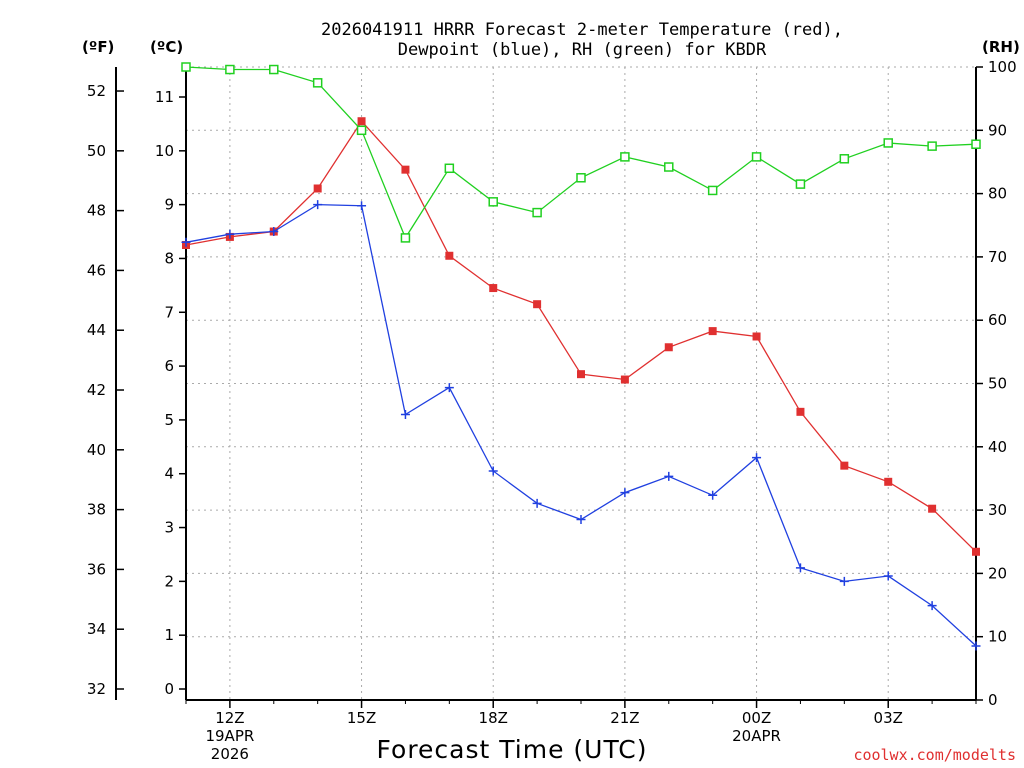 Image resolution: width=1024 pixels, height=768 pixels. Describe the element at coordinates (997, 257) in the screenshot. I see `rh-tick-label: 70` at that location.